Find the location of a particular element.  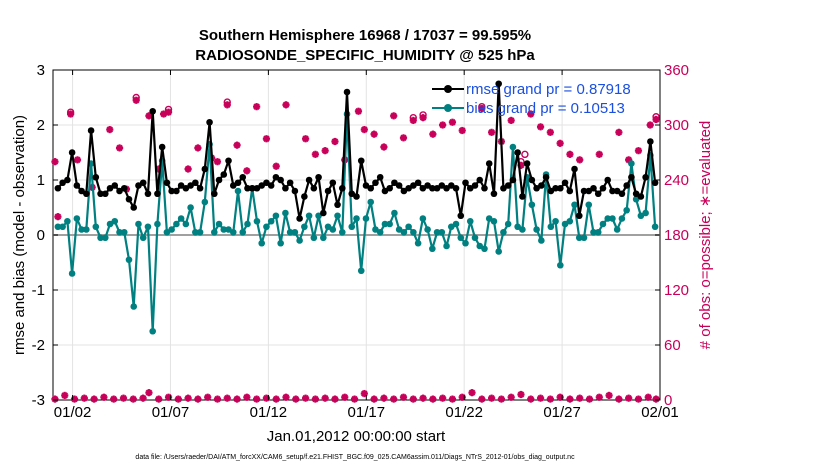

right-tick-label-5: 60 is located at coordinates (672, 345).